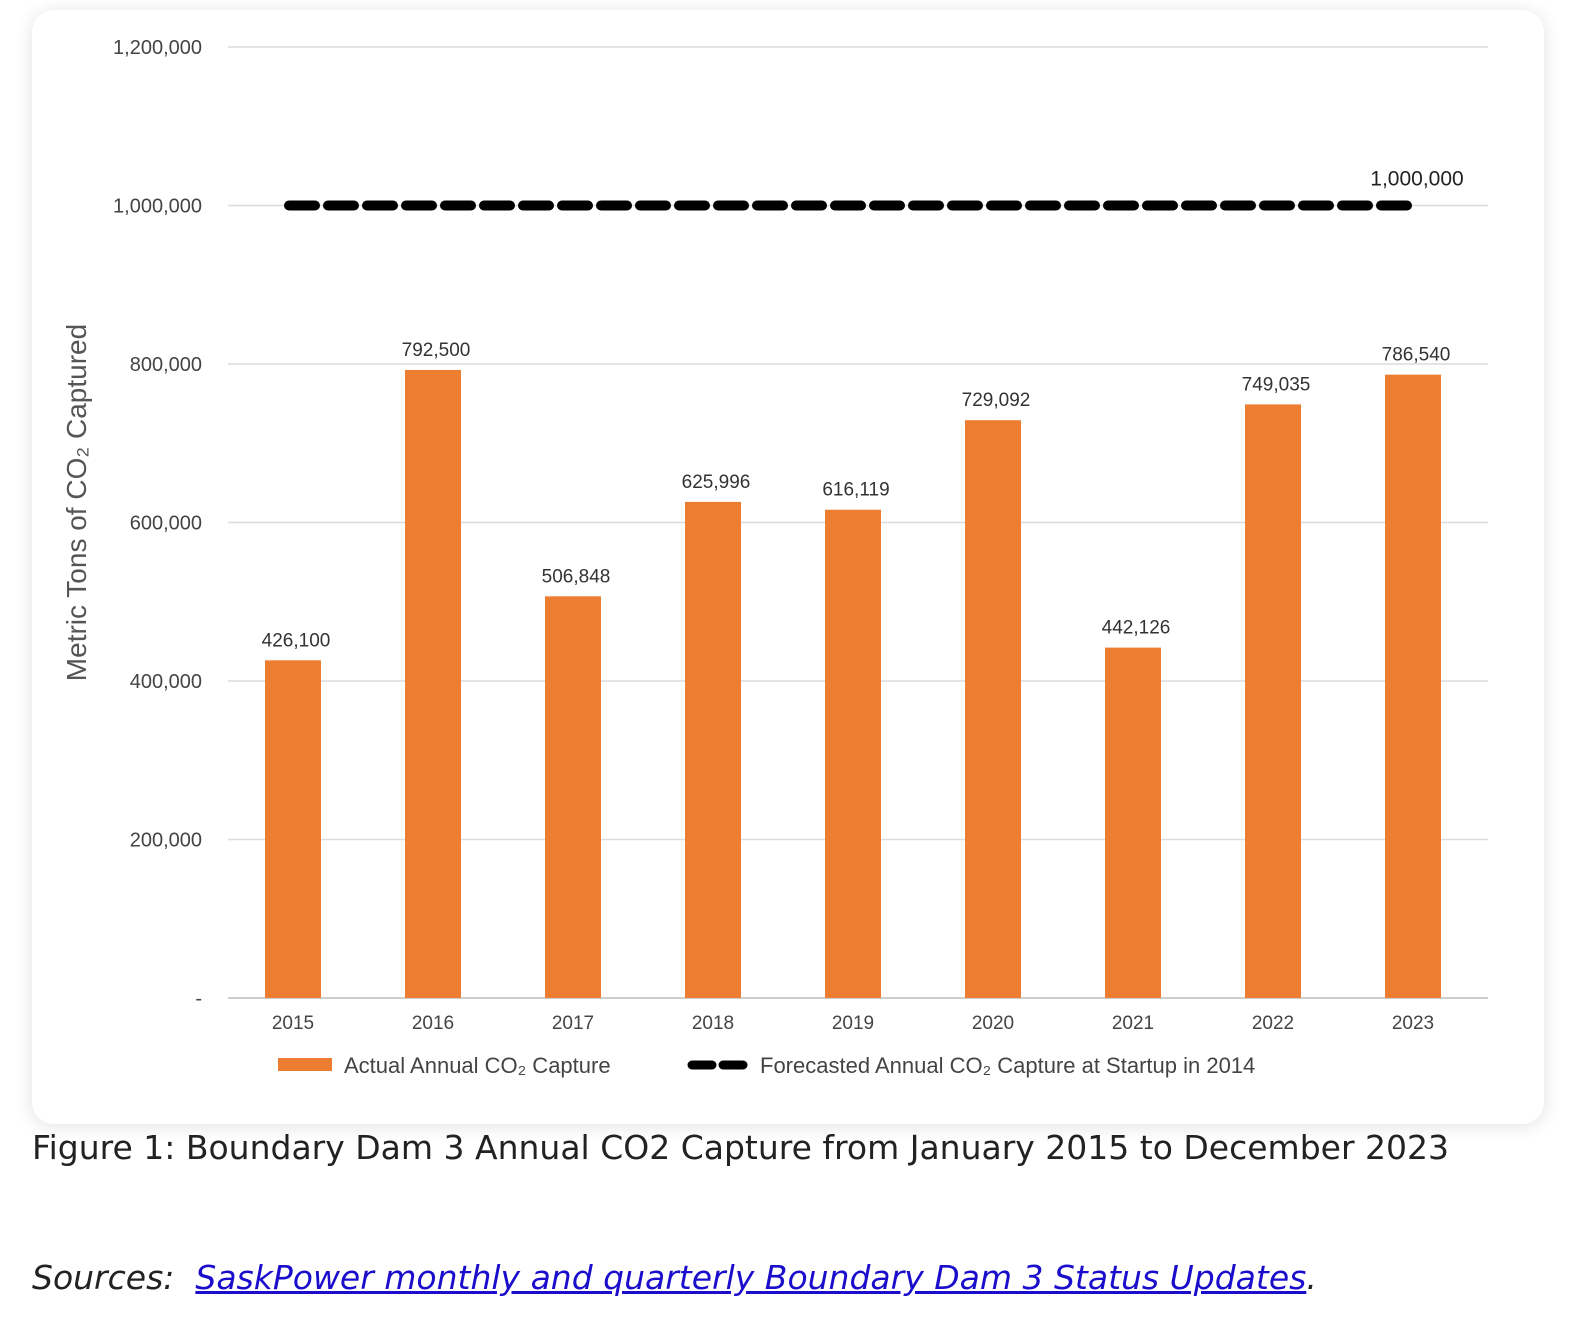 This screenshot has height=1340, width=1592. Describe the element at coordinates (1133, 1023) in the screenshot. I see `x-tick-label: 2021` at that location.